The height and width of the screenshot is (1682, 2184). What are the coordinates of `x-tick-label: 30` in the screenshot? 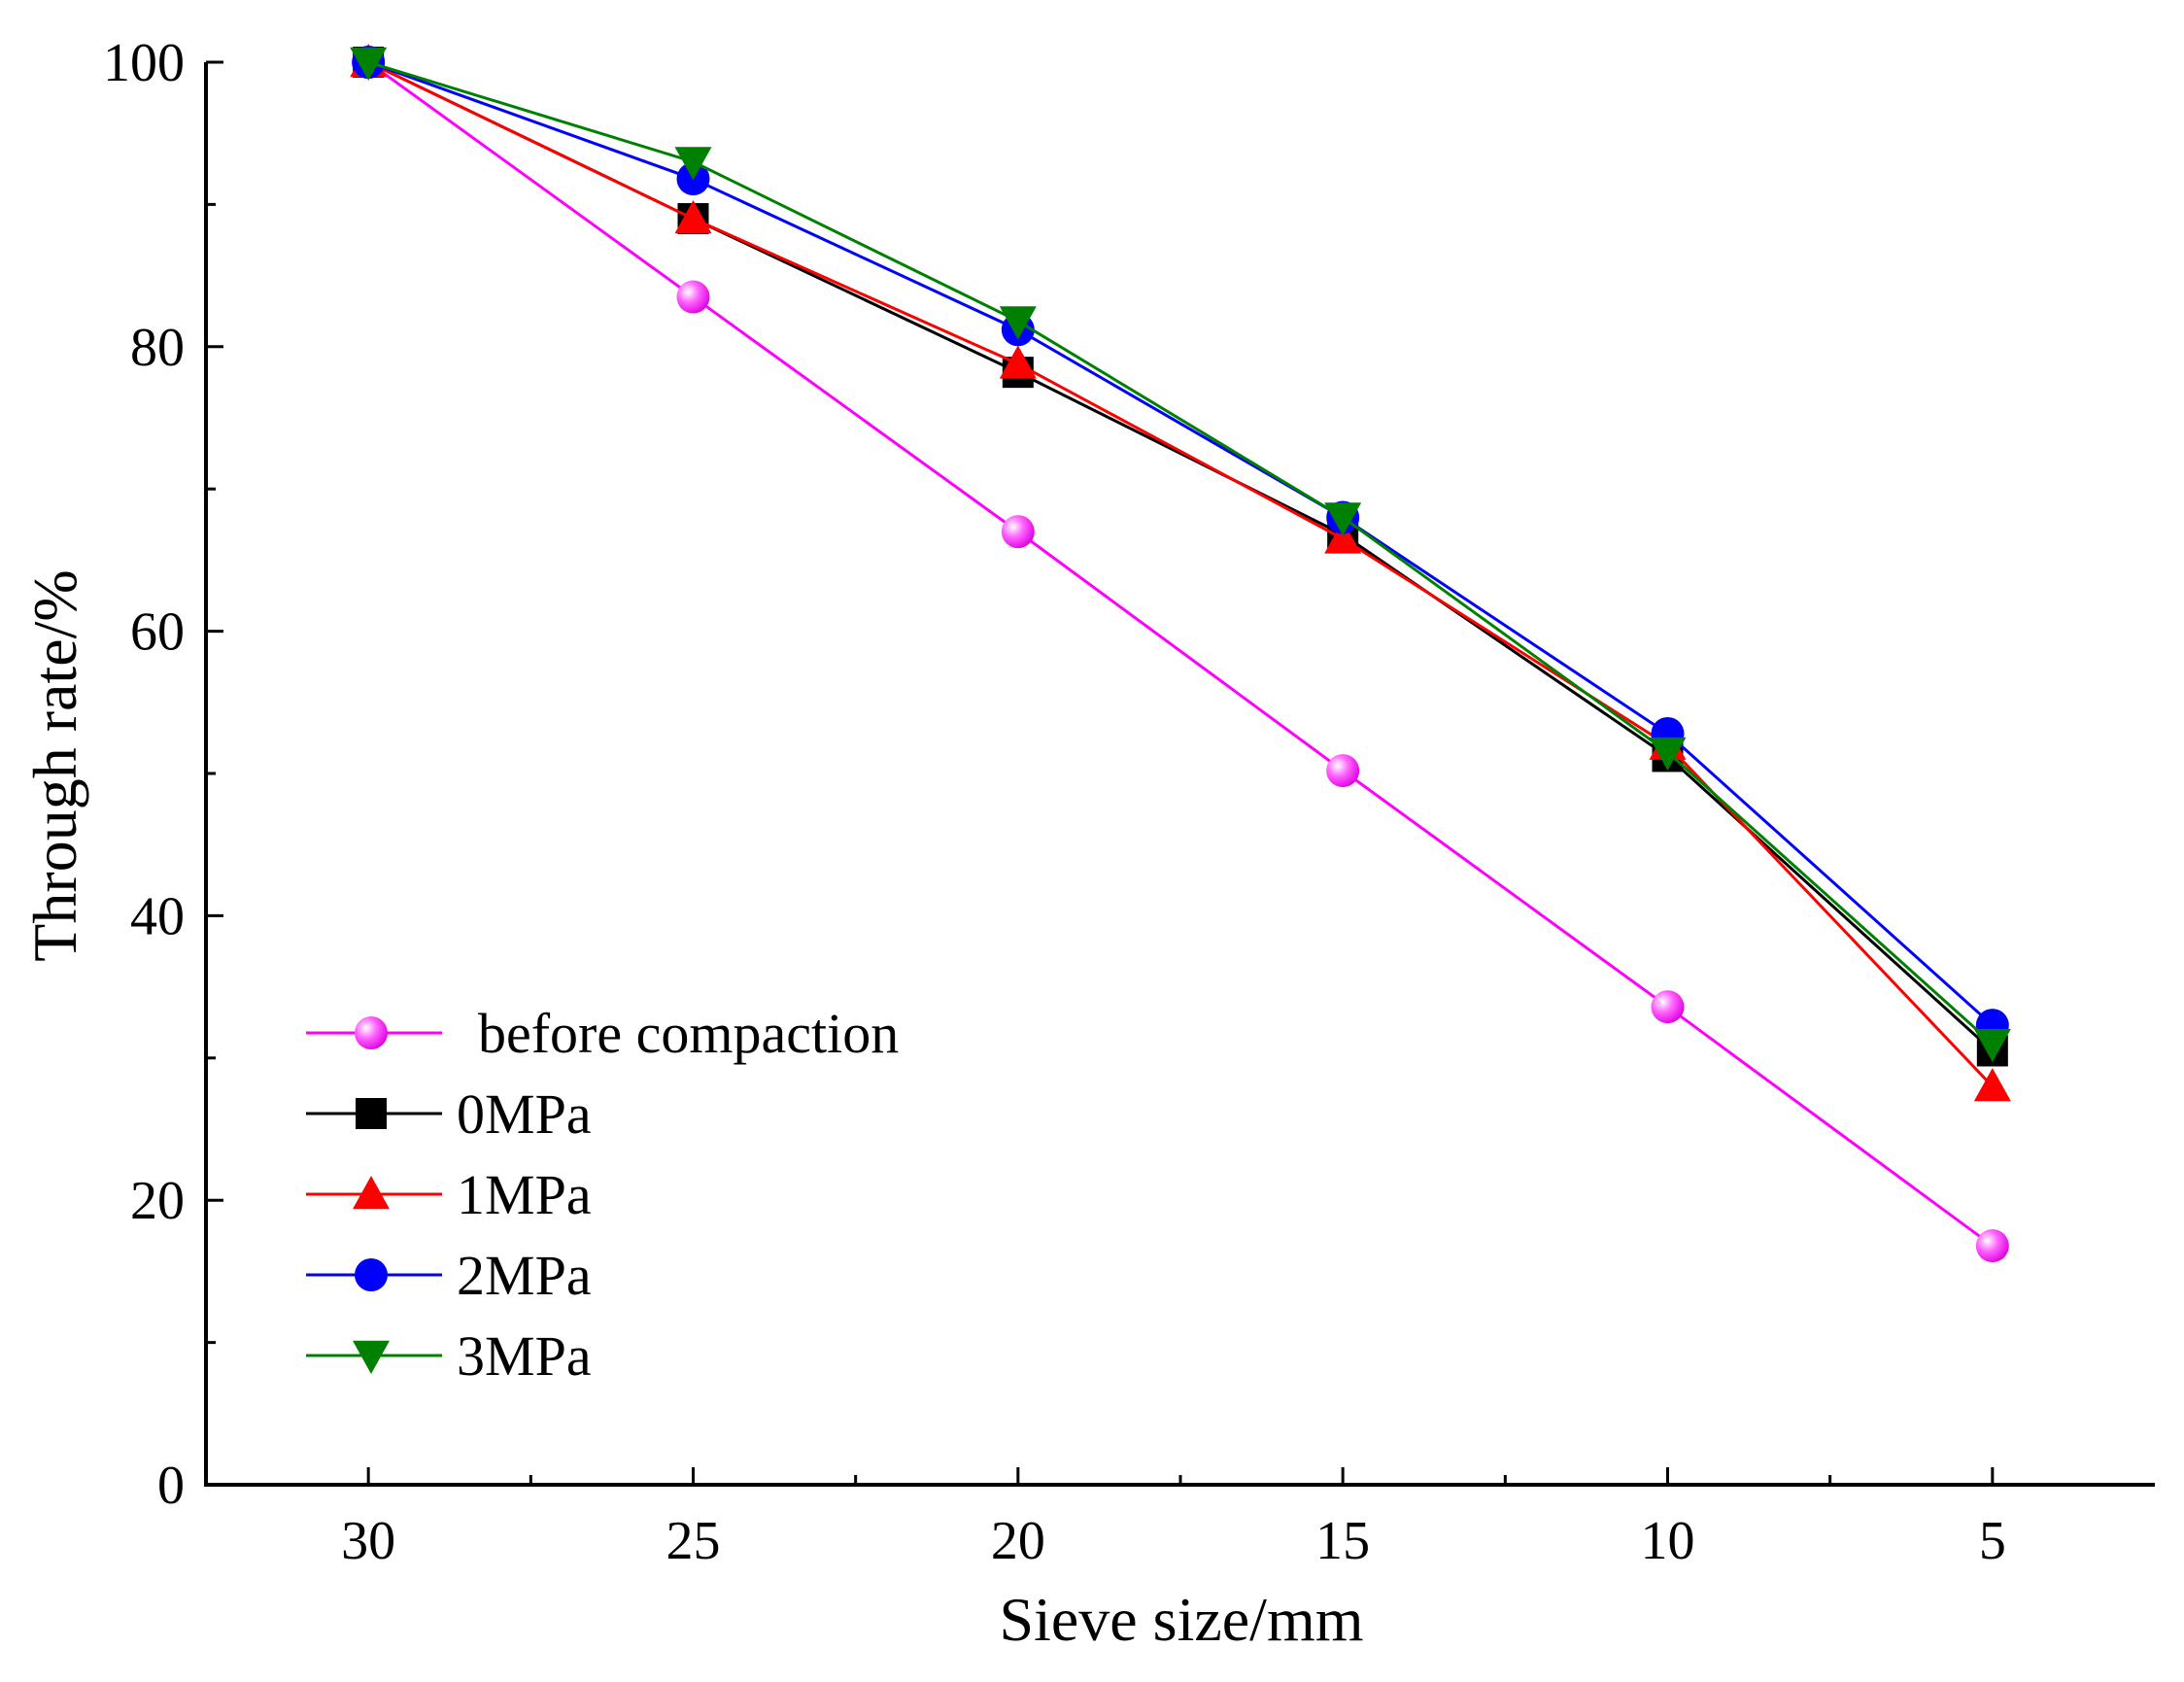 It's located at (368, 1541).